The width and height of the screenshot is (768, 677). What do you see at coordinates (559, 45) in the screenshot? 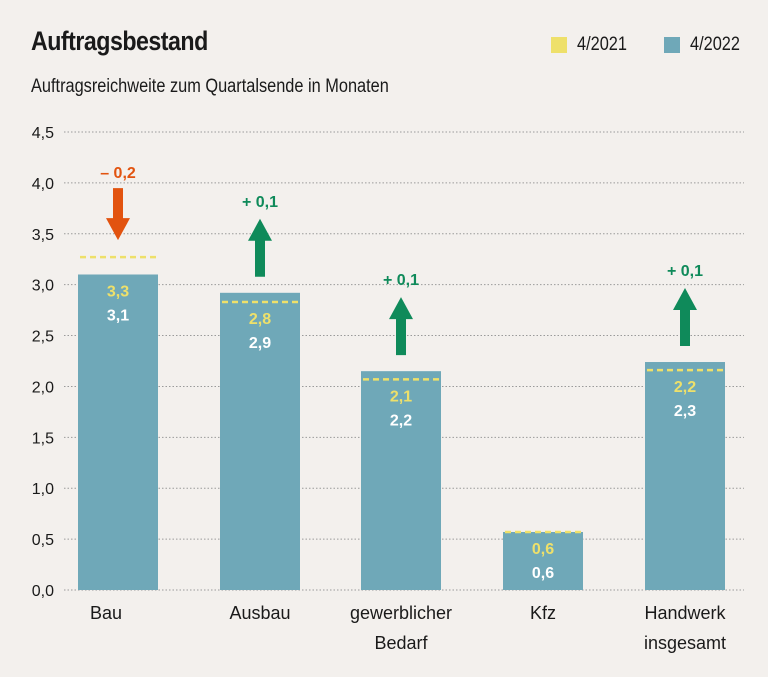
I see `legend-swatch-2021` at bounding box center [559, 45].